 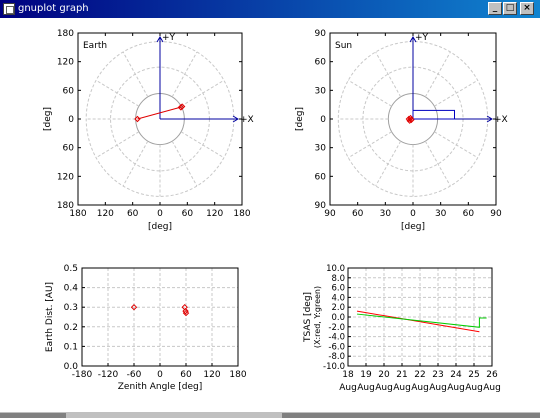 What do you see at coordinates (527, 8) in the screenshot?
I see `close-button: ×` at bounding box center [527, 8].